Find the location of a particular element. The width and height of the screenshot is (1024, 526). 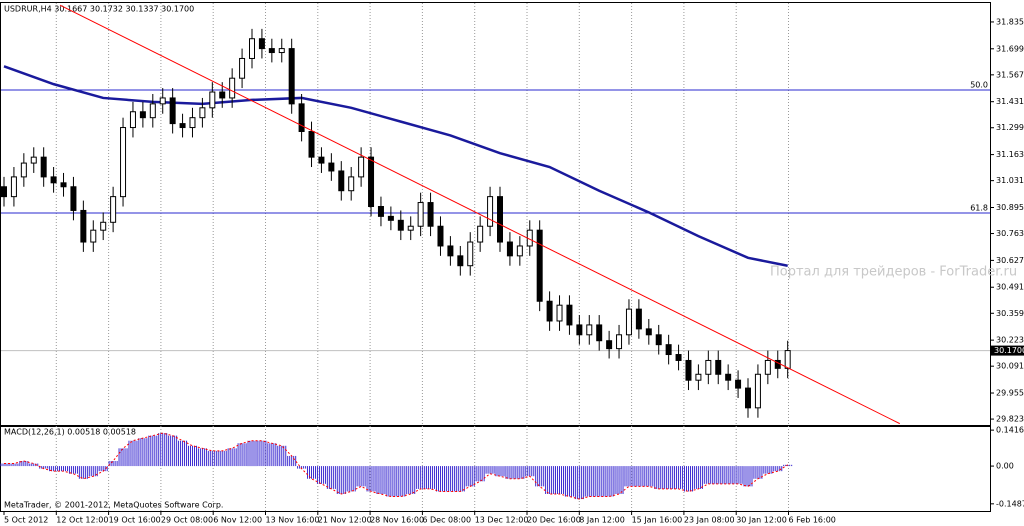

last-price-box is located at coordinates (1007, 350).